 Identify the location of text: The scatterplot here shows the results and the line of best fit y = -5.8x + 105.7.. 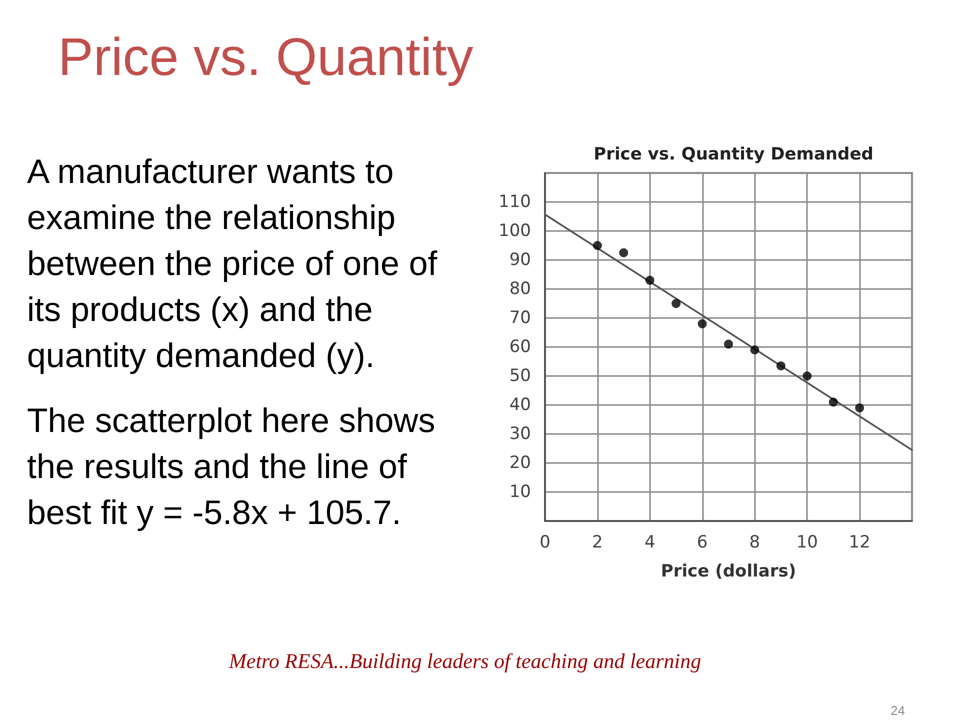
(231, 467).